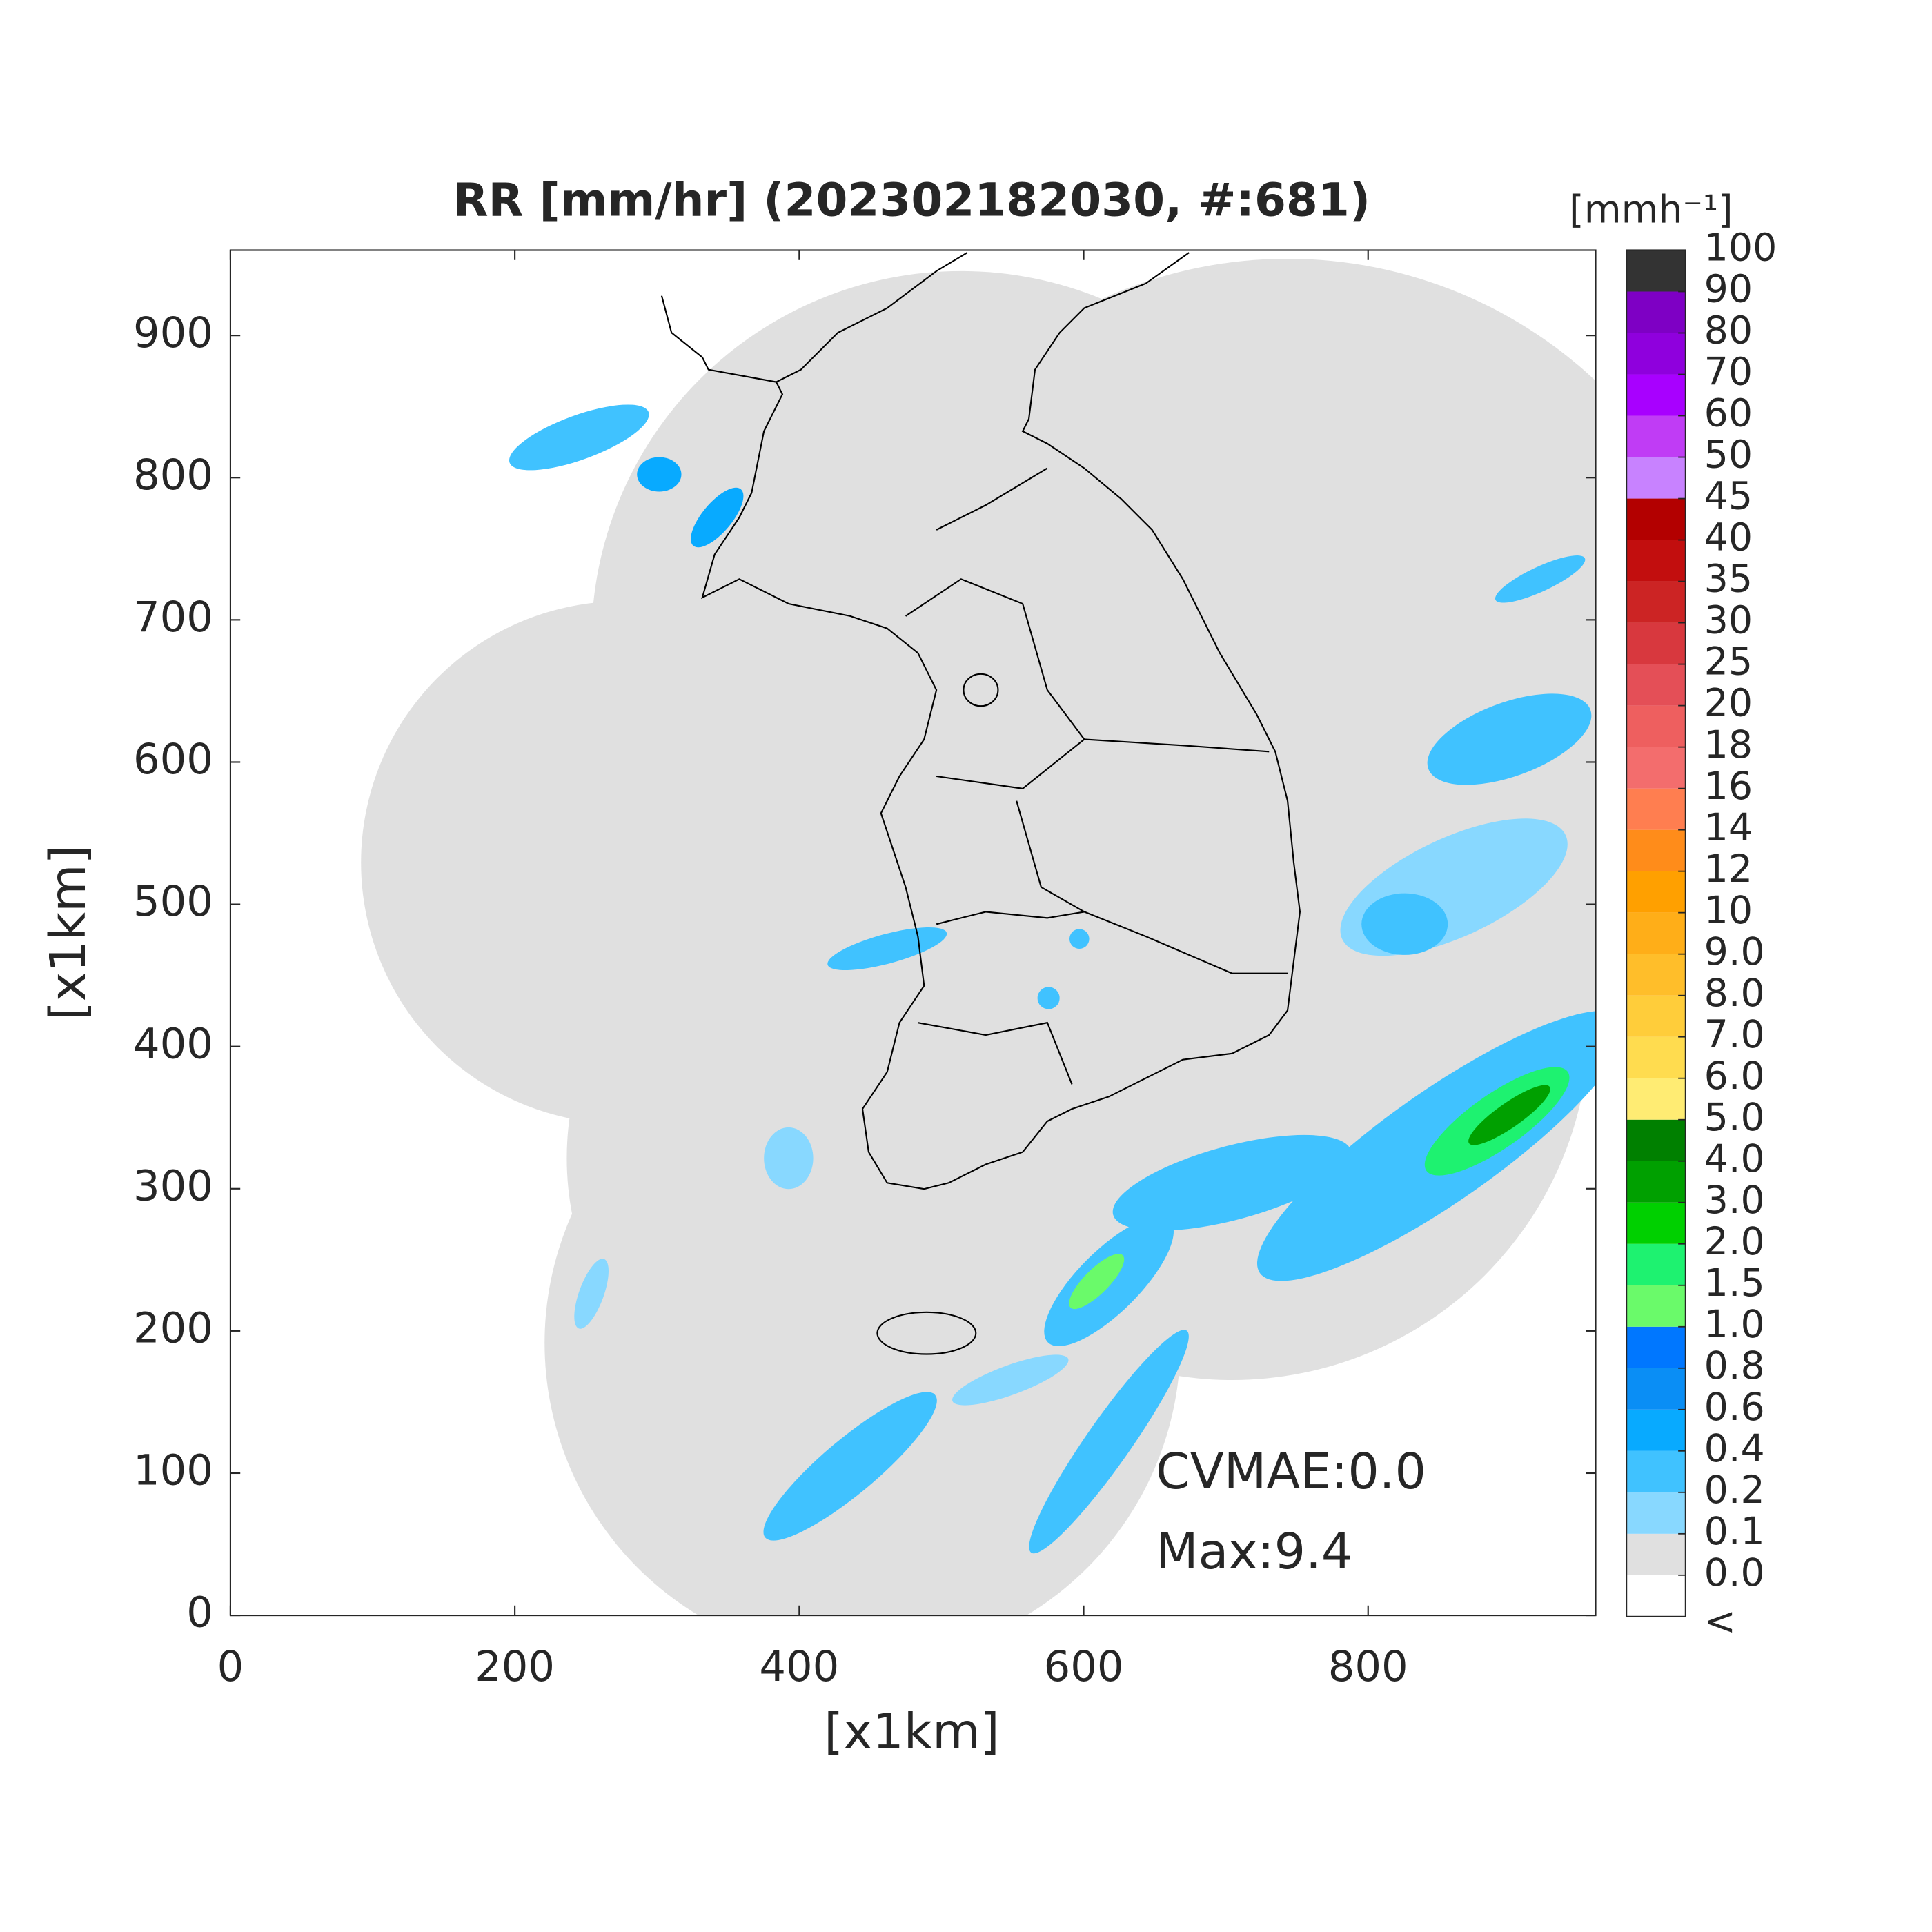  Describe the element at coordinates (1254, 1551) in the screenshot. I see `annotation: Max:9.4` at that location.